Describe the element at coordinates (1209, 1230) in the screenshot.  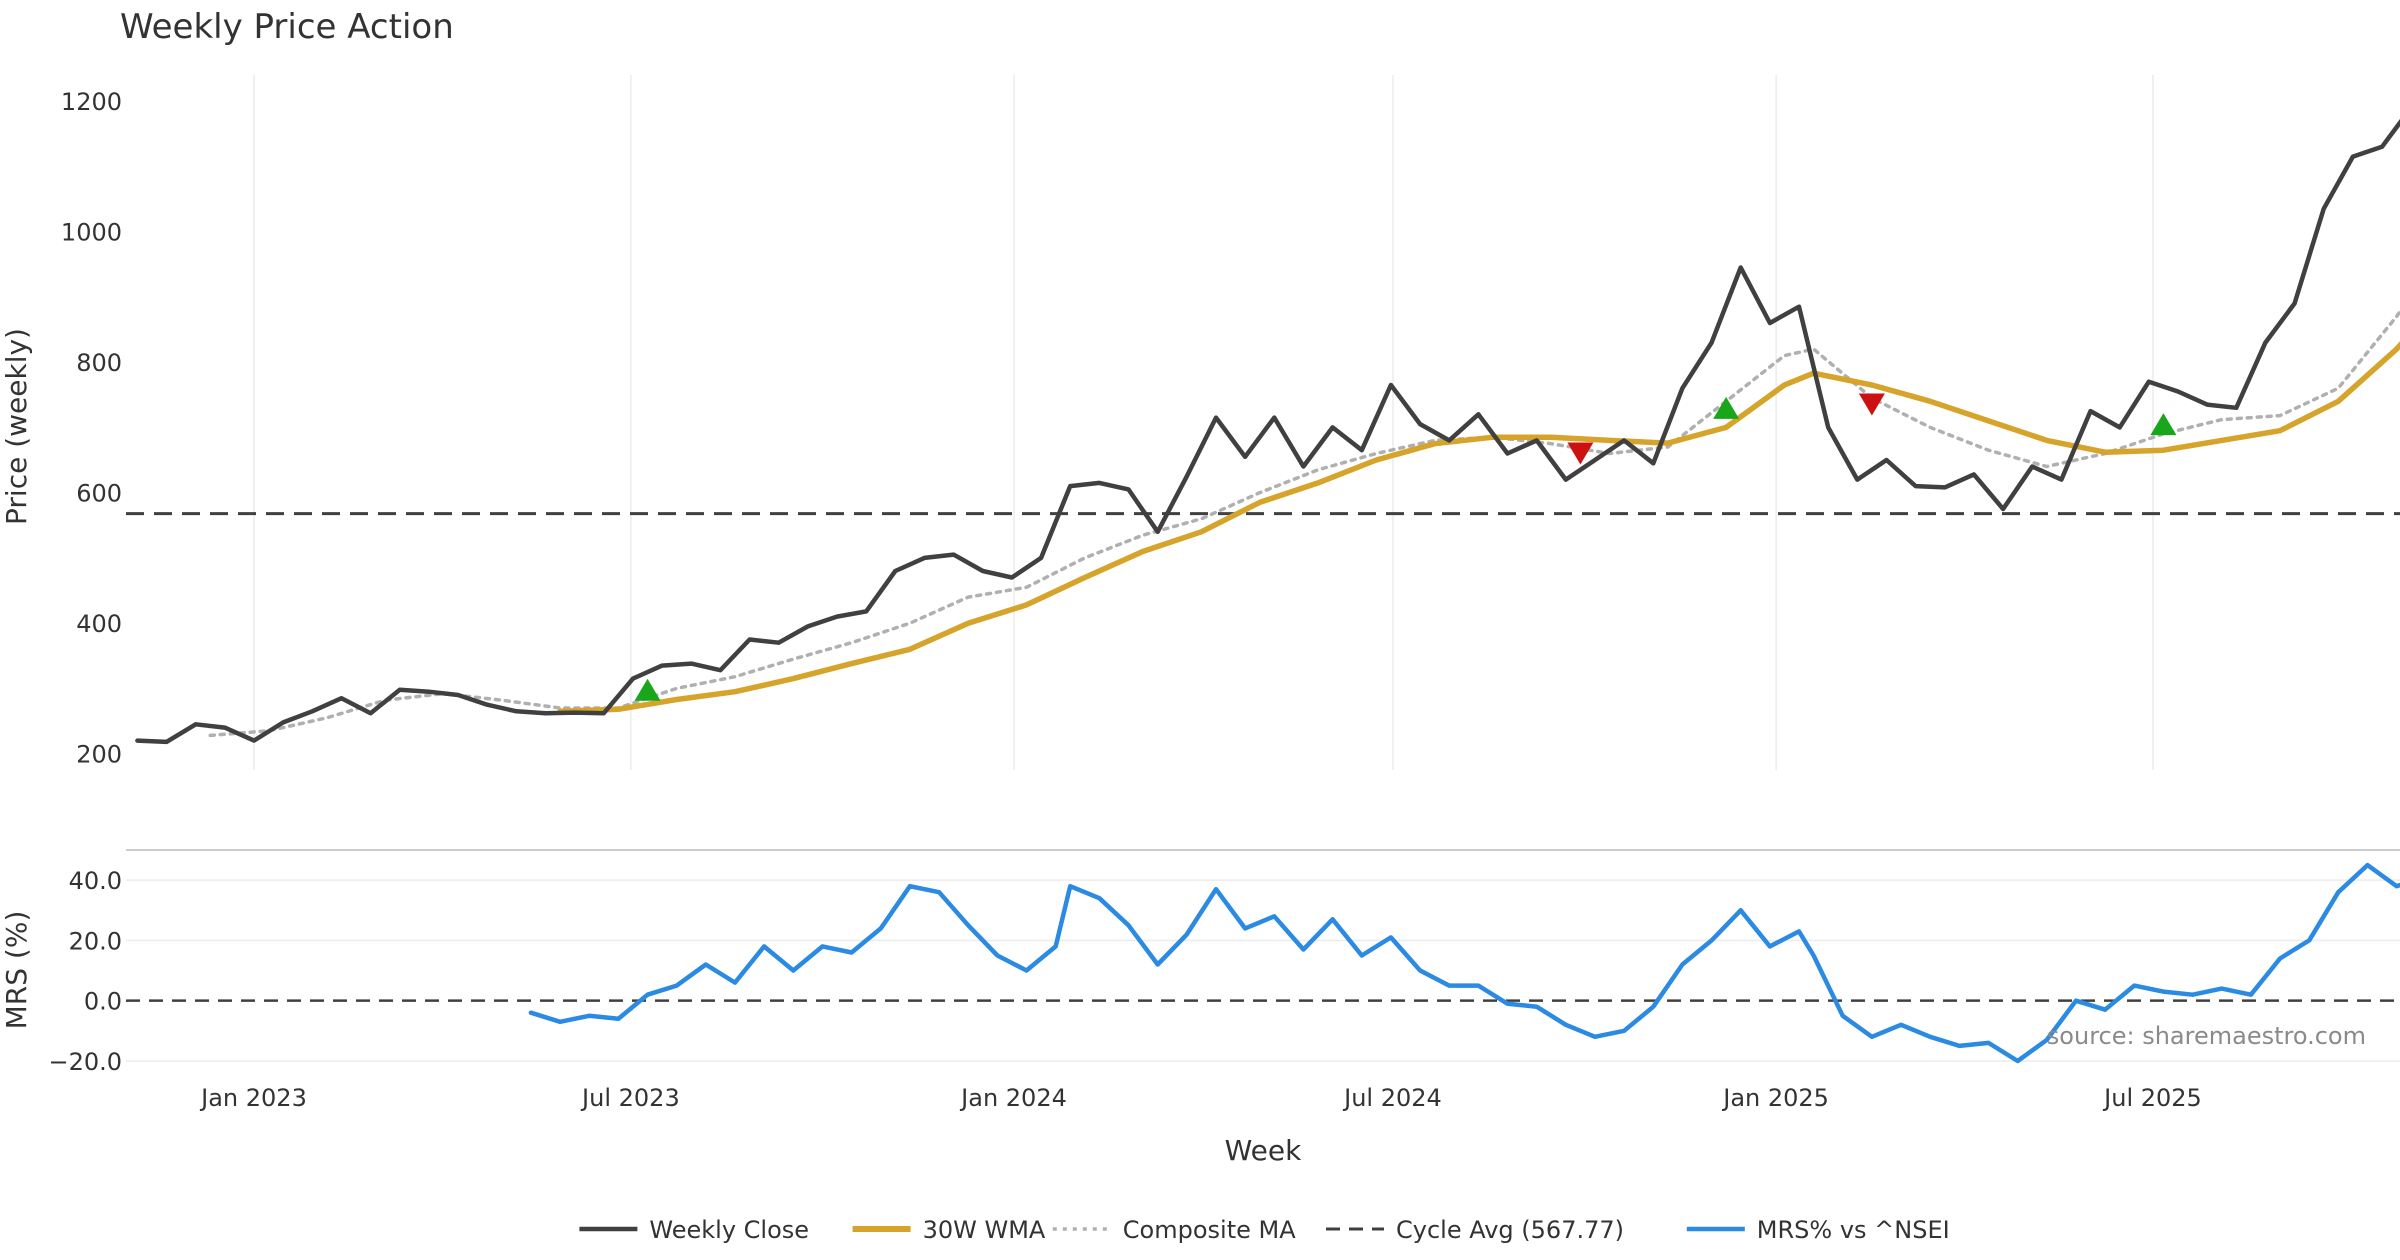
I see `legend-label: Composite MA` at that location.